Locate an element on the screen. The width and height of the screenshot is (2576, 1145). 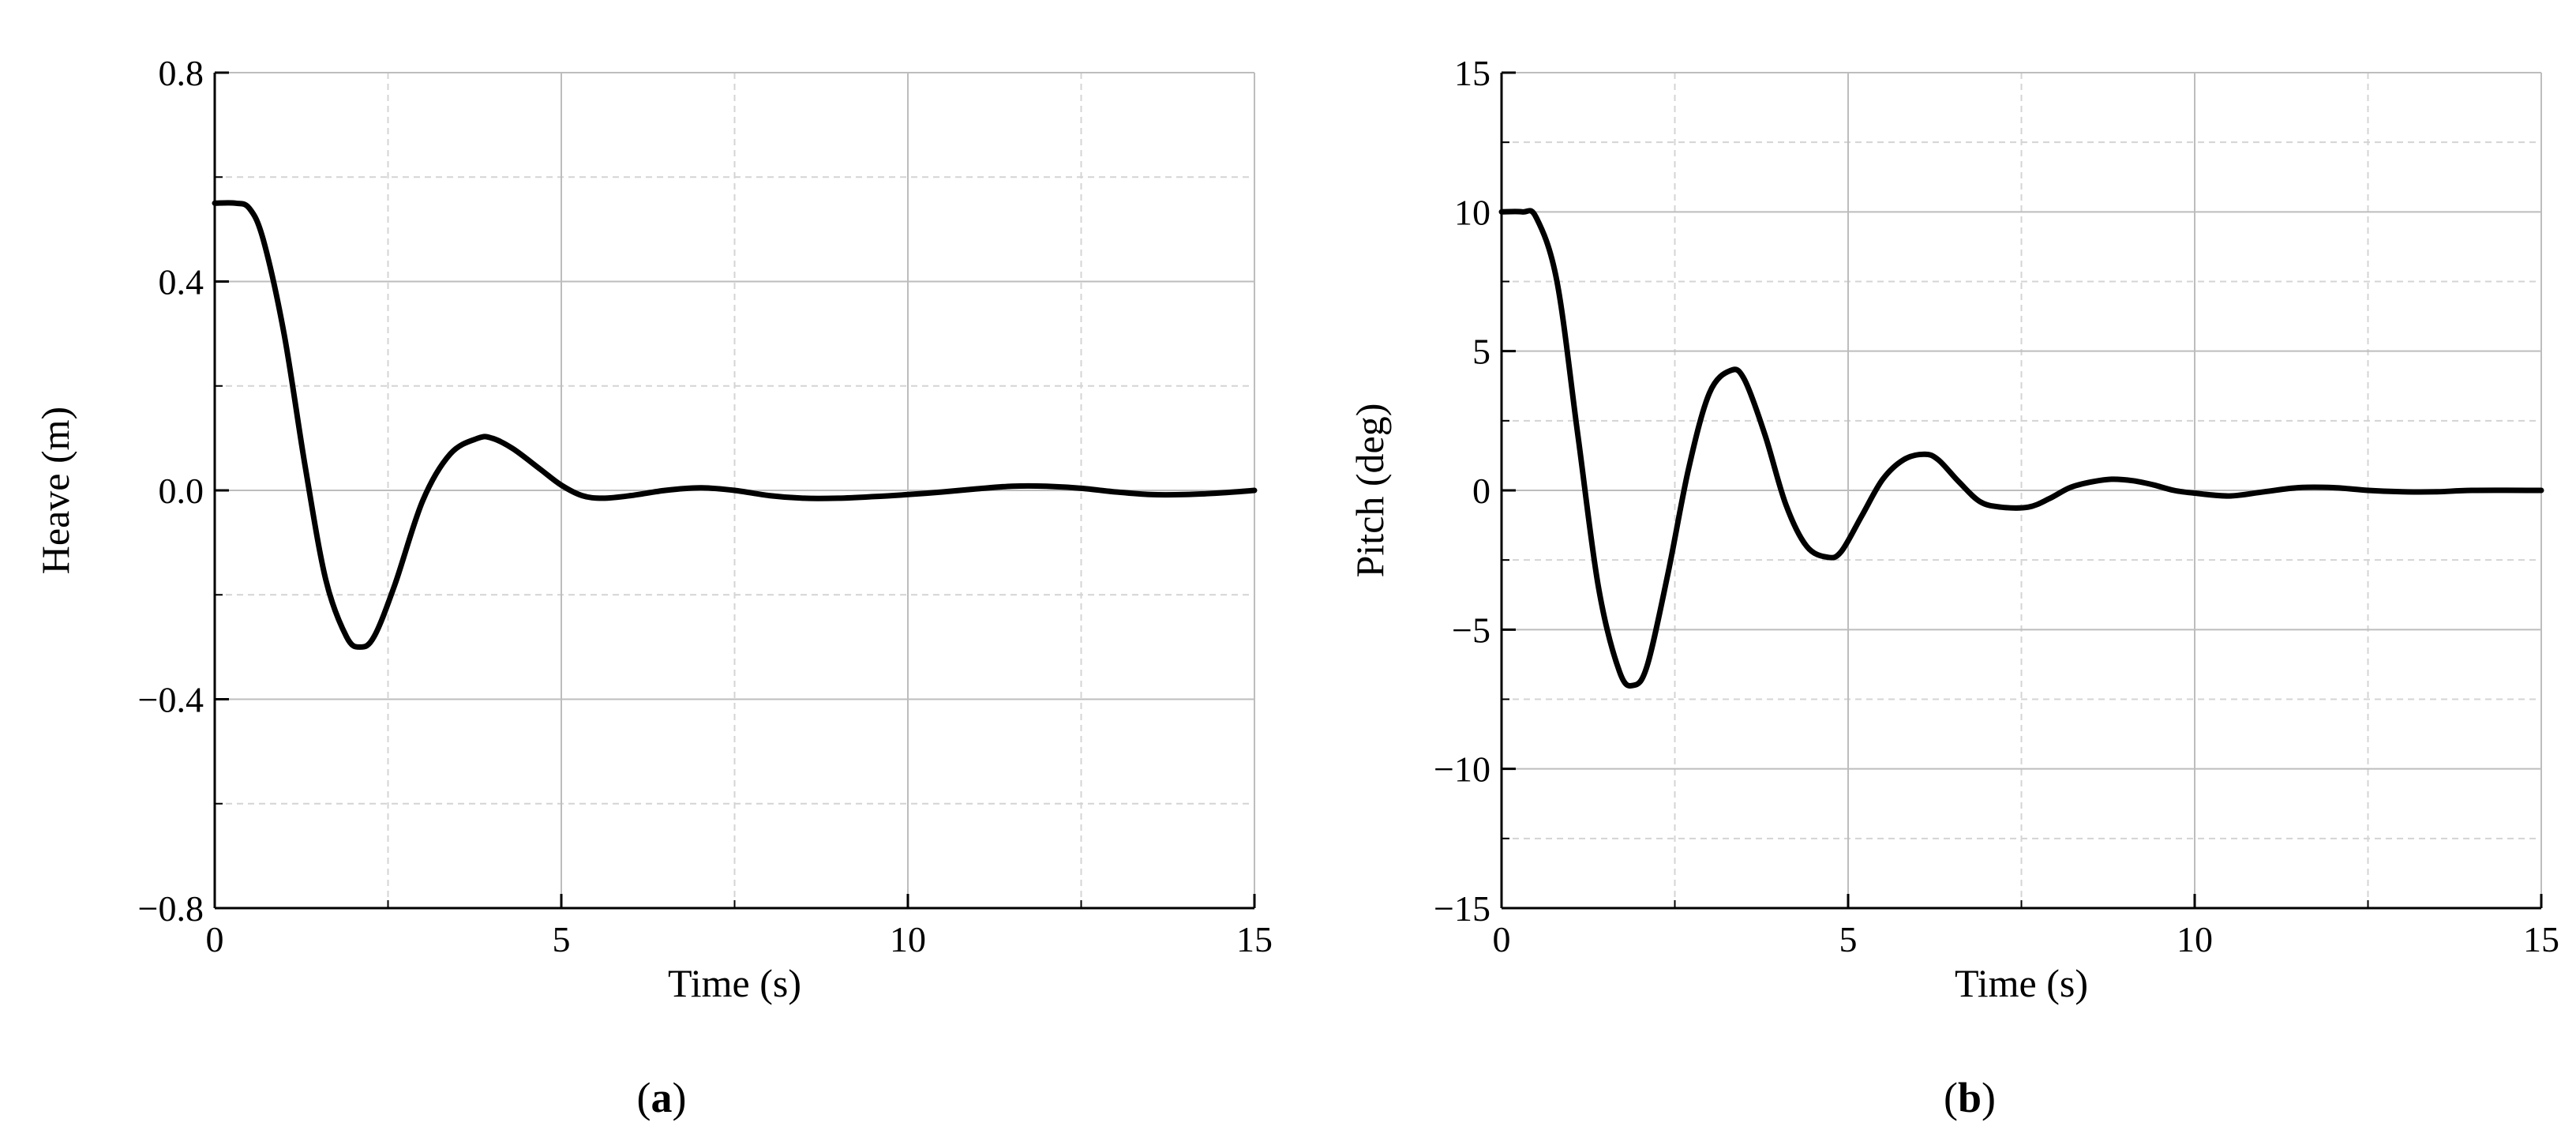
y-tick-label: 10 is located at coordinates (1472, 212).